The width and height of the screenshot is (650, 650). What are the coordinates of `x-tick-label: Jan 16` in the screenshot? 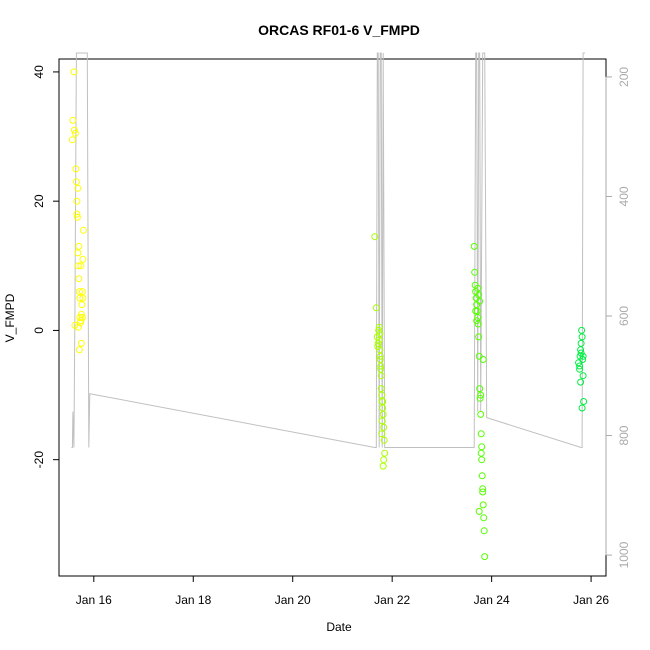 It's located at (94, 600).